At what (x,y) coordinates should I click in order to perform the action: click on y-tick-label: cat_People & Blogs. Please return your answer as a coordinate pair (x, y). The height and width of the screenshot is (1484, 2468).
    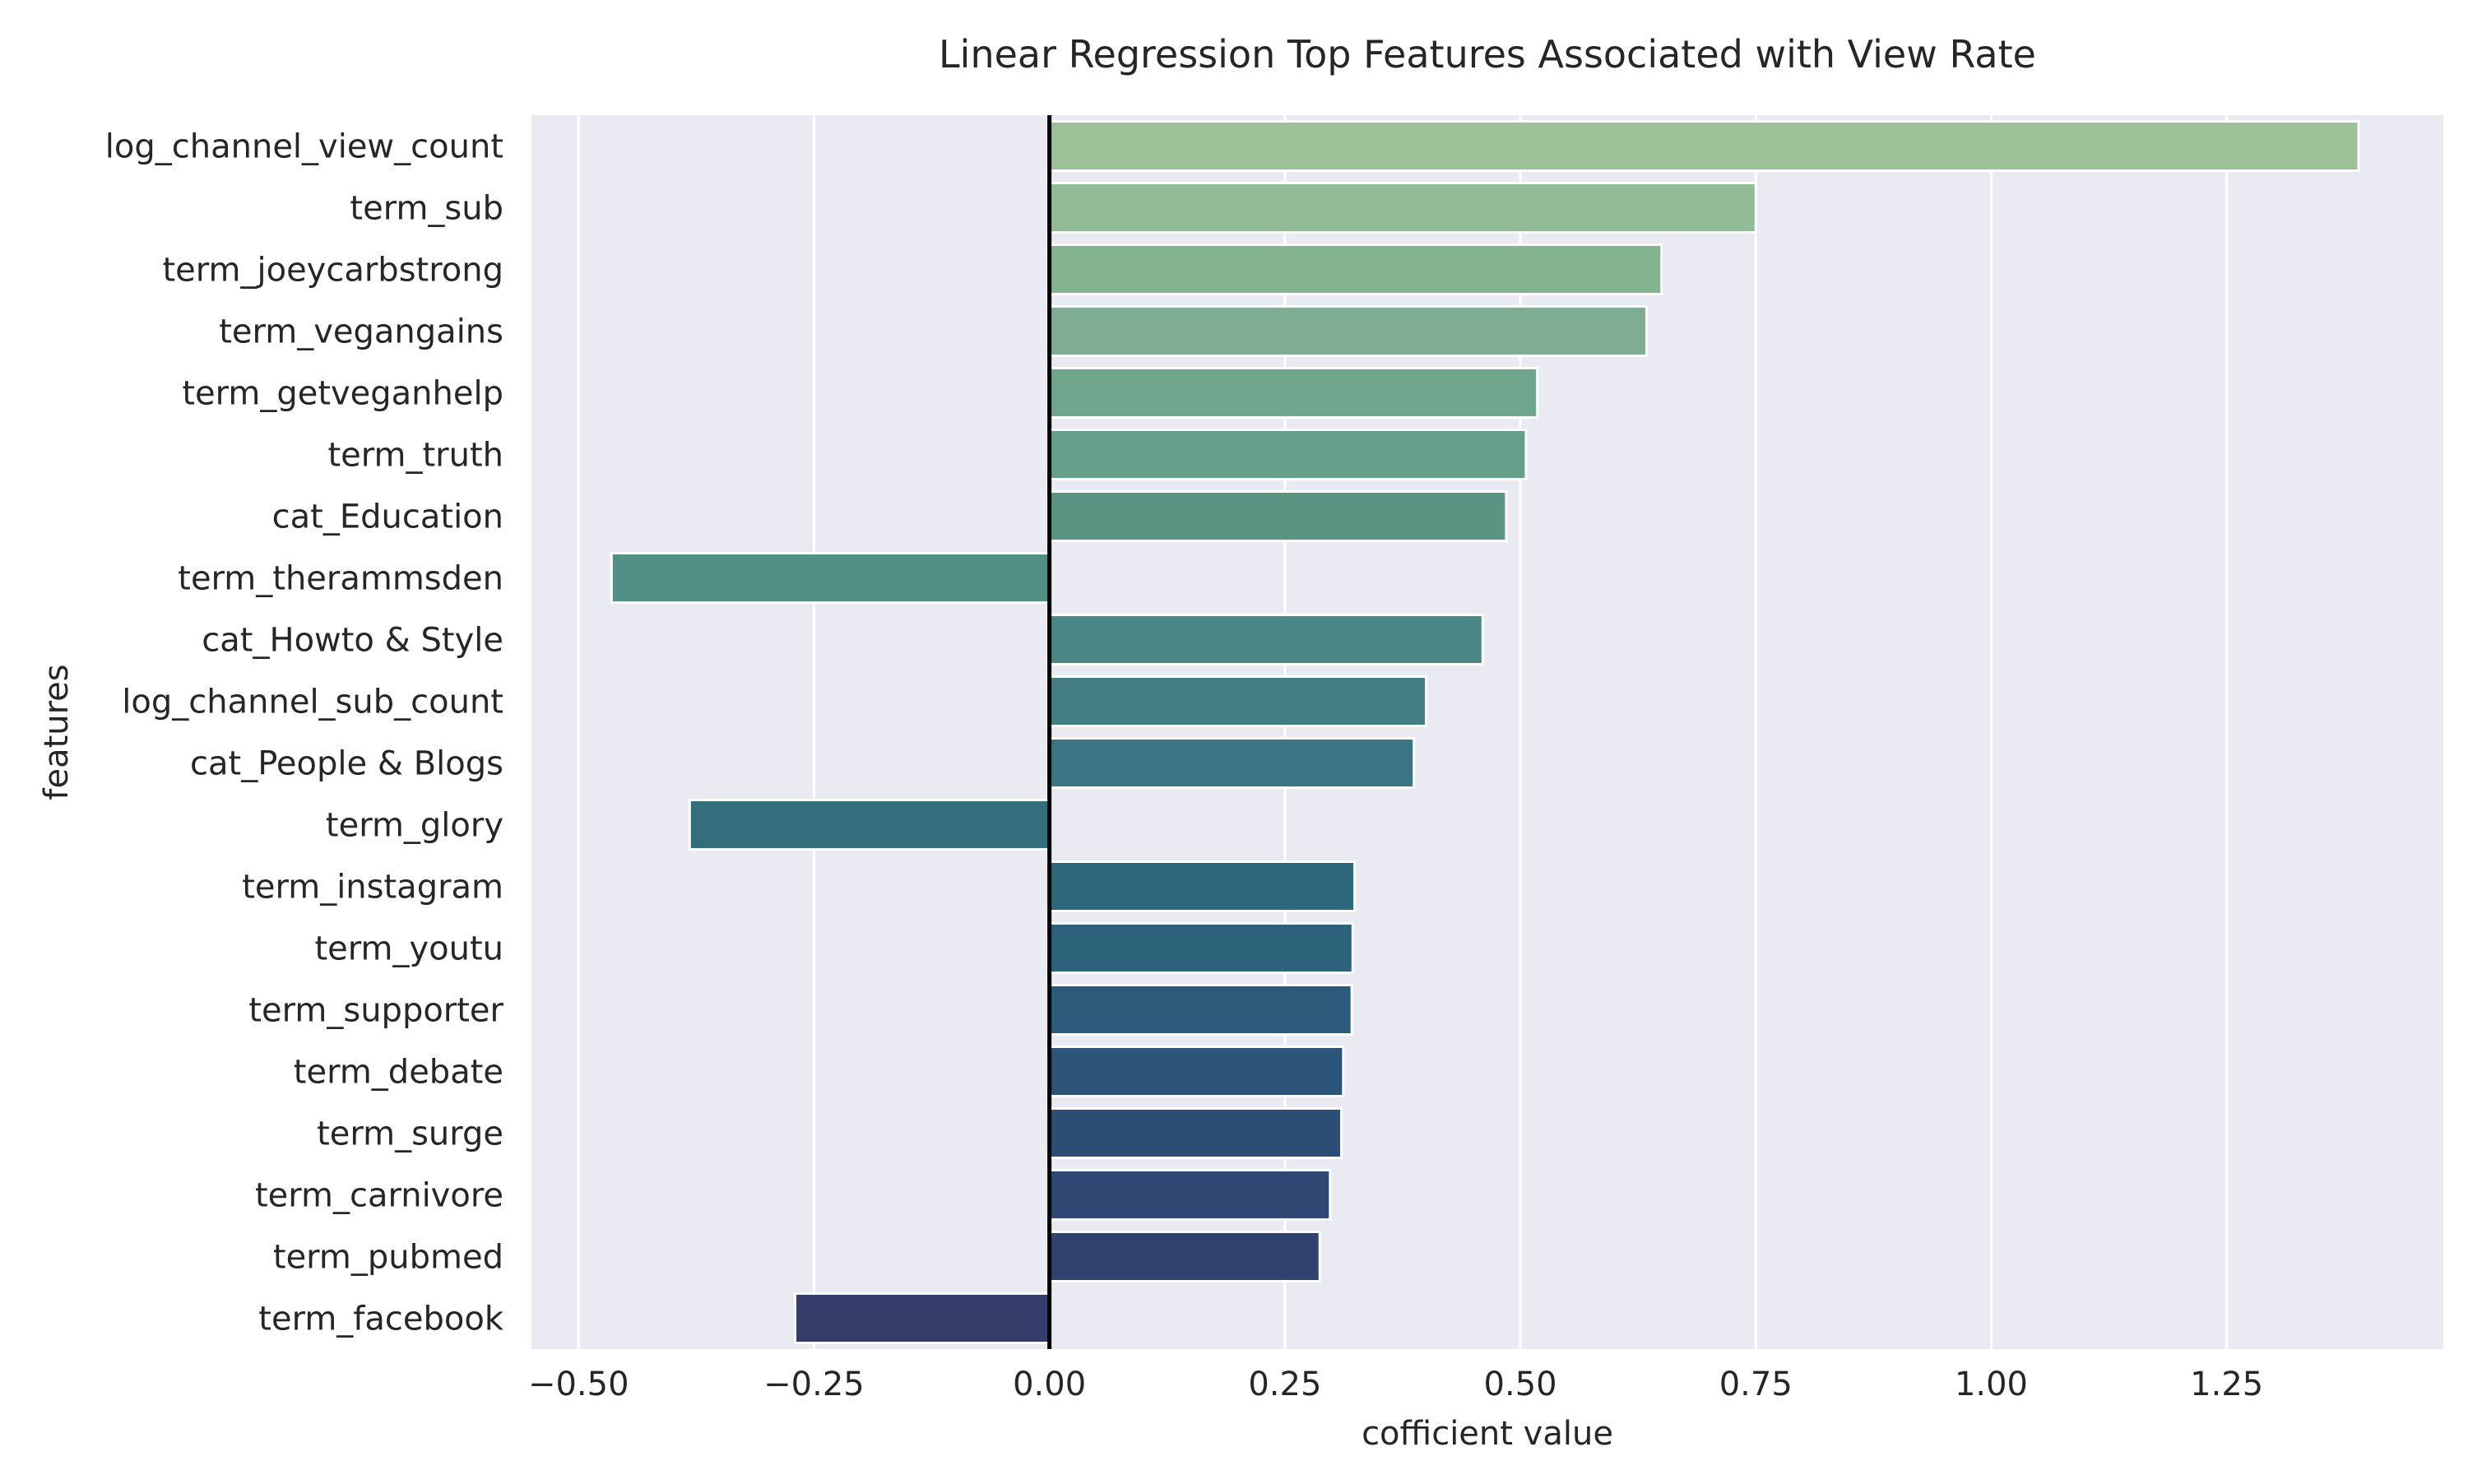
    Looking at the image, I should click on (346, 764).